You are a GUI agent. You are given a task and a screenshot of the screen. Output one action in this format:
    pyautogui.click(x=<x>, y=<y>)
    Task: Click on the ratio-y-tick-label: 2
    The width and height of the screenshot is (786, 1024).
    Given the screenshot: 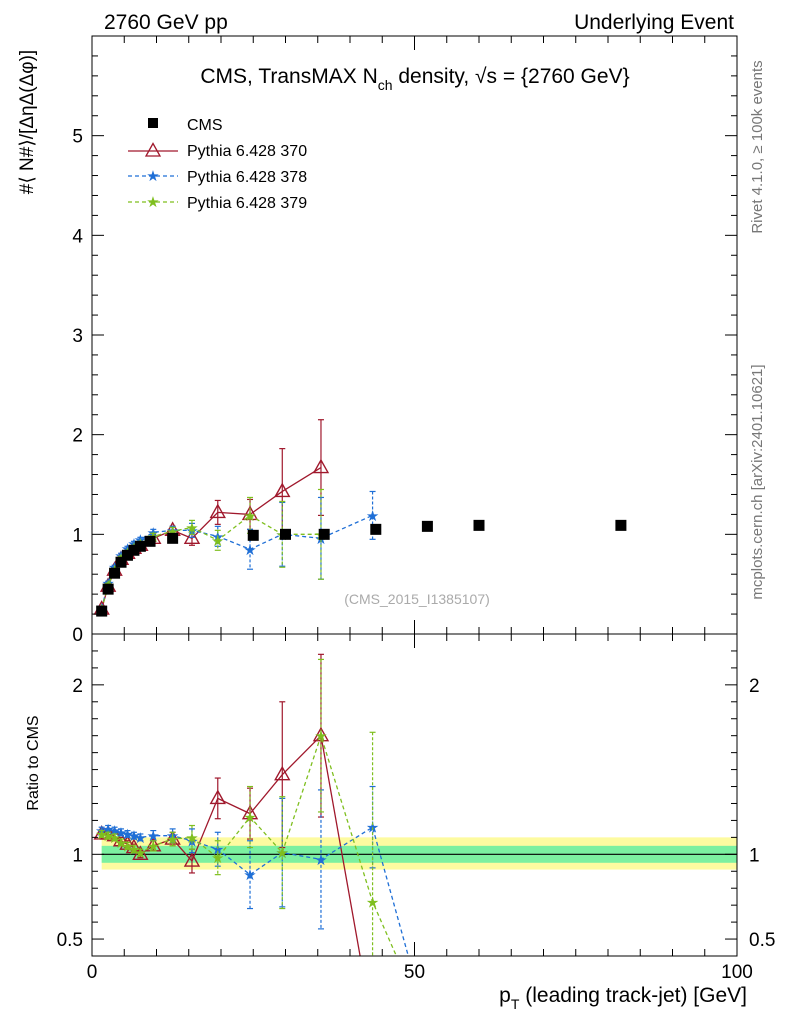 What is the action you would take?
    pyautogui.click(x=77, y=686)
    